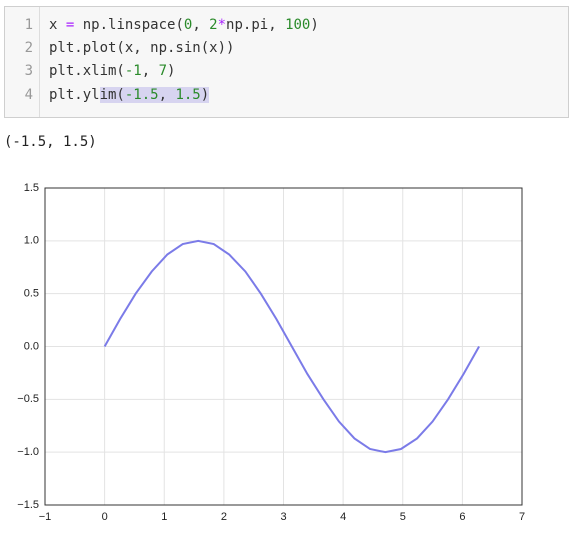 This screenshot has height=533, width=573. Describe the element at coordinates (45, 517) in the screenshot. I see `x-tick-label: −1` at that location.